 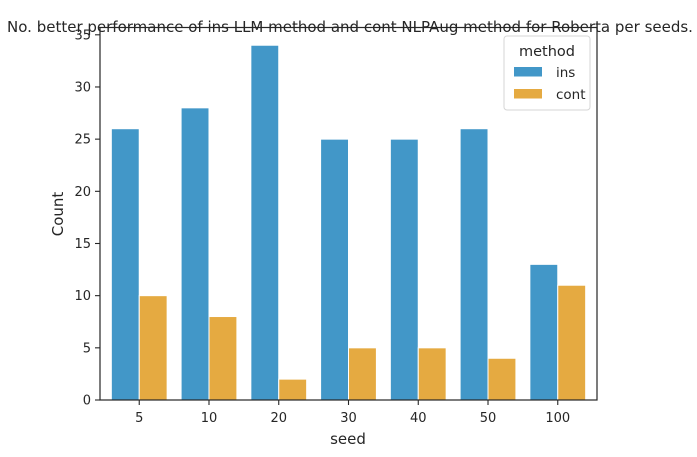 I want to click on x-axis-ticks: 5 10 20 30 40 50 100, so click(x=352, y=413).